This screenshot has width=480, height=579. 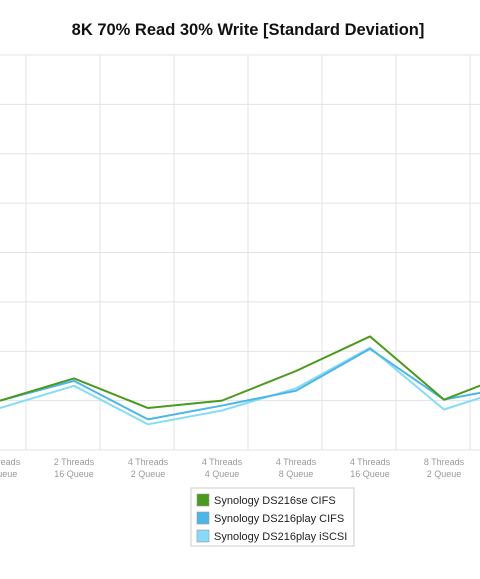 I want to click on legend-label: Synology DS216play iSCSI, so click(x=280, y=537).